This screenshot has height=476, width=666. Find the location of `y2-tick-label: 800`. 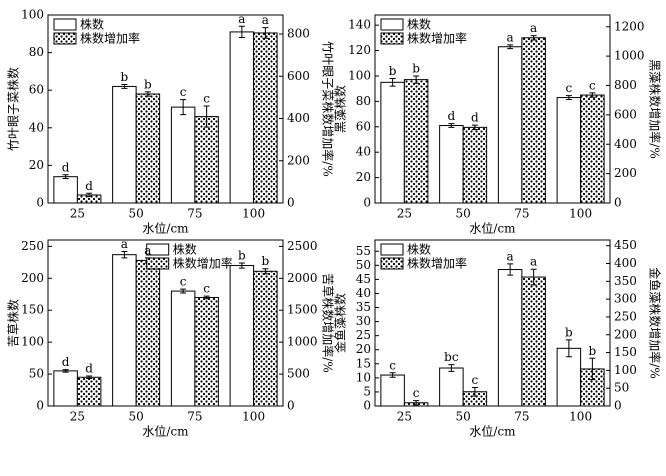

y2-tick-label: 800 is located at coordinates (298, 34).